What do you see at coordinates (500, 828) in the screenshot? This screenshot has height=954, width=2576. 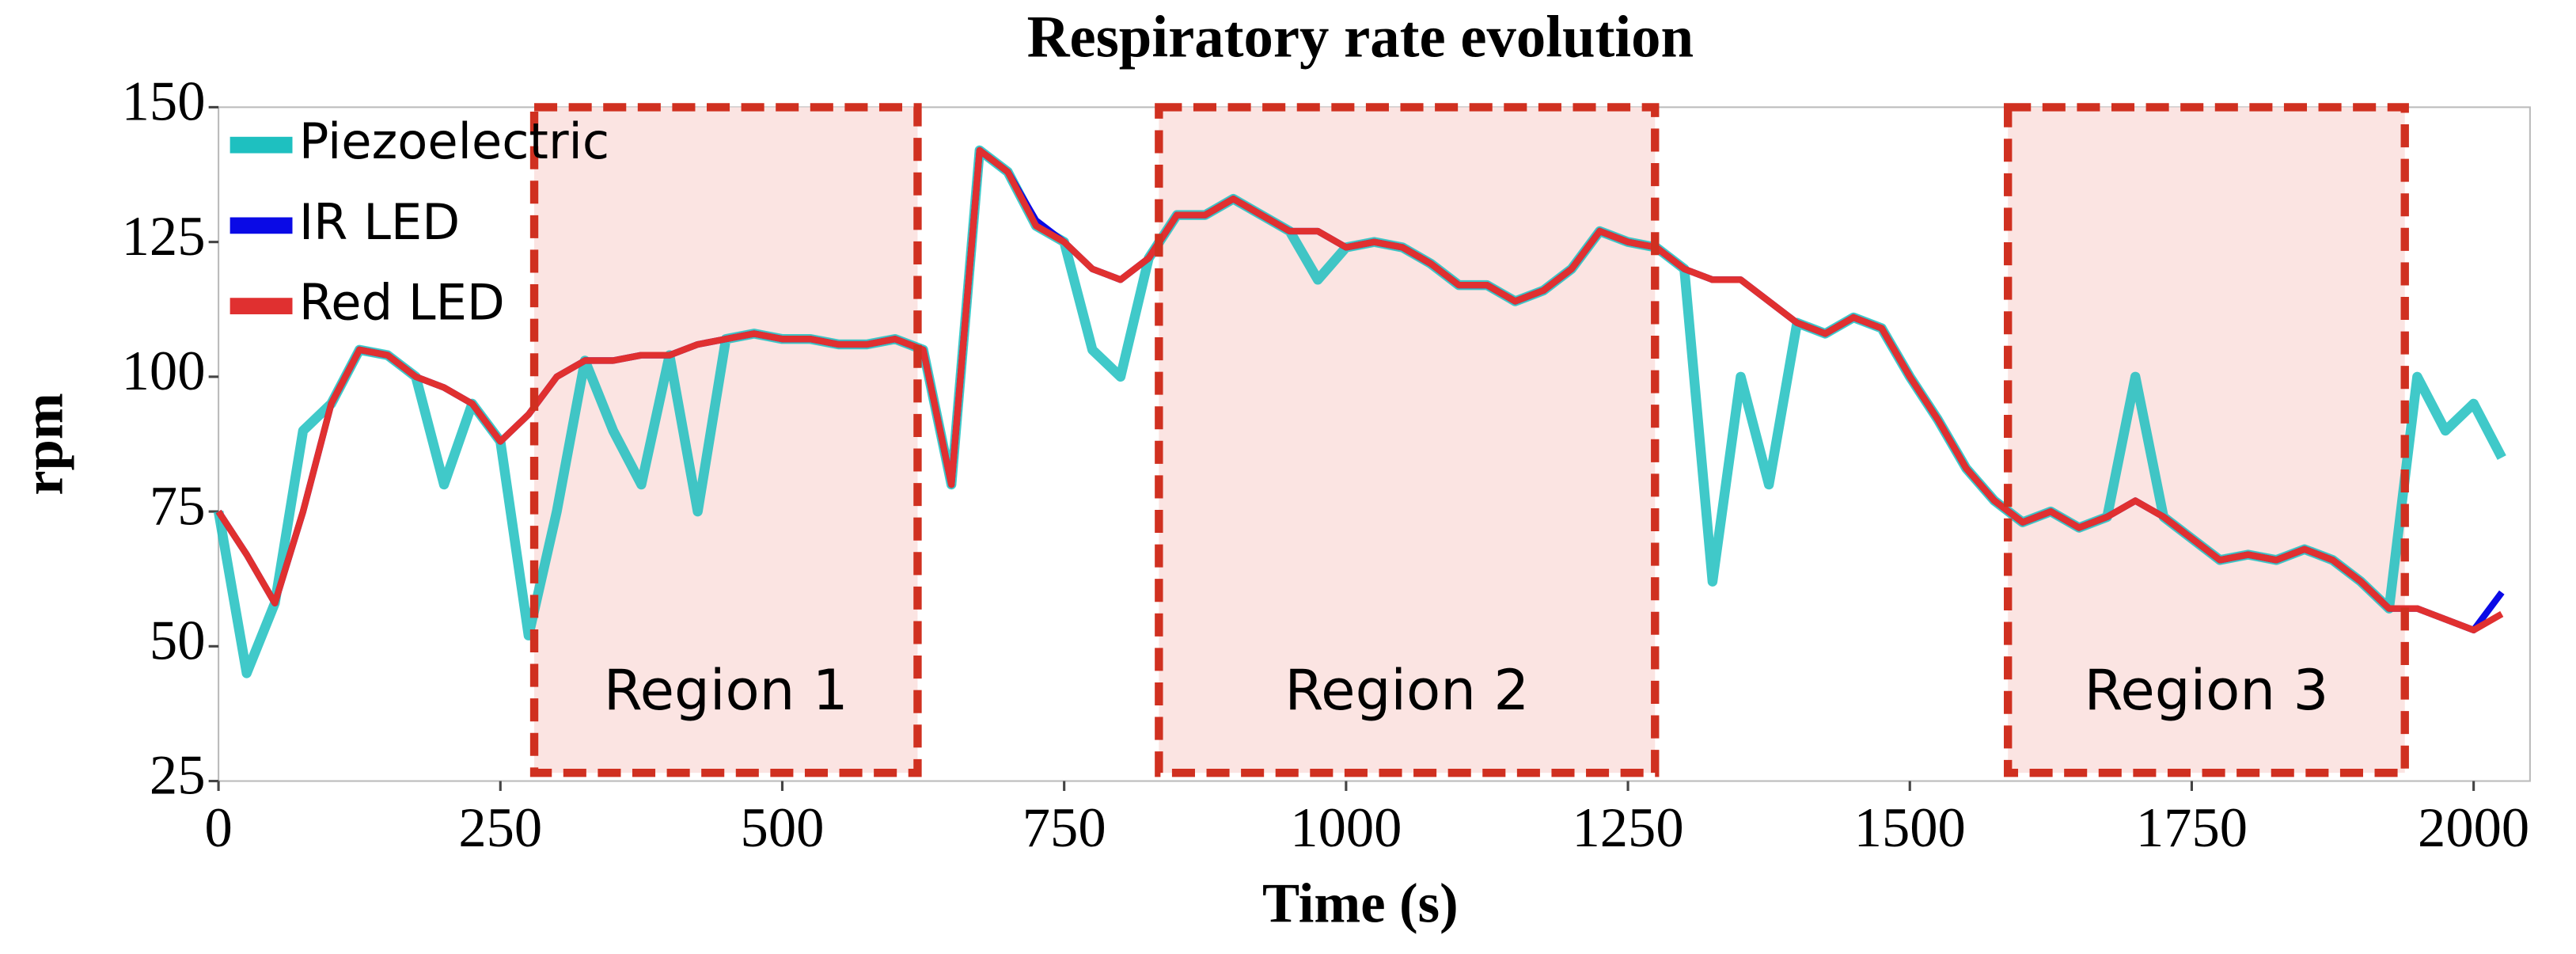 I see `x-tick-label: 250` at bounding box center [500, 828].